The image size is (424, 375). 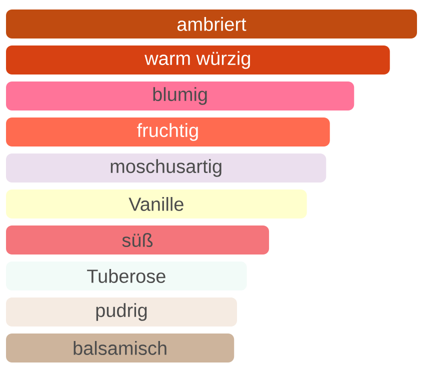 I want to click on y-tick-label: ambriert, so click(x=211, y=24).